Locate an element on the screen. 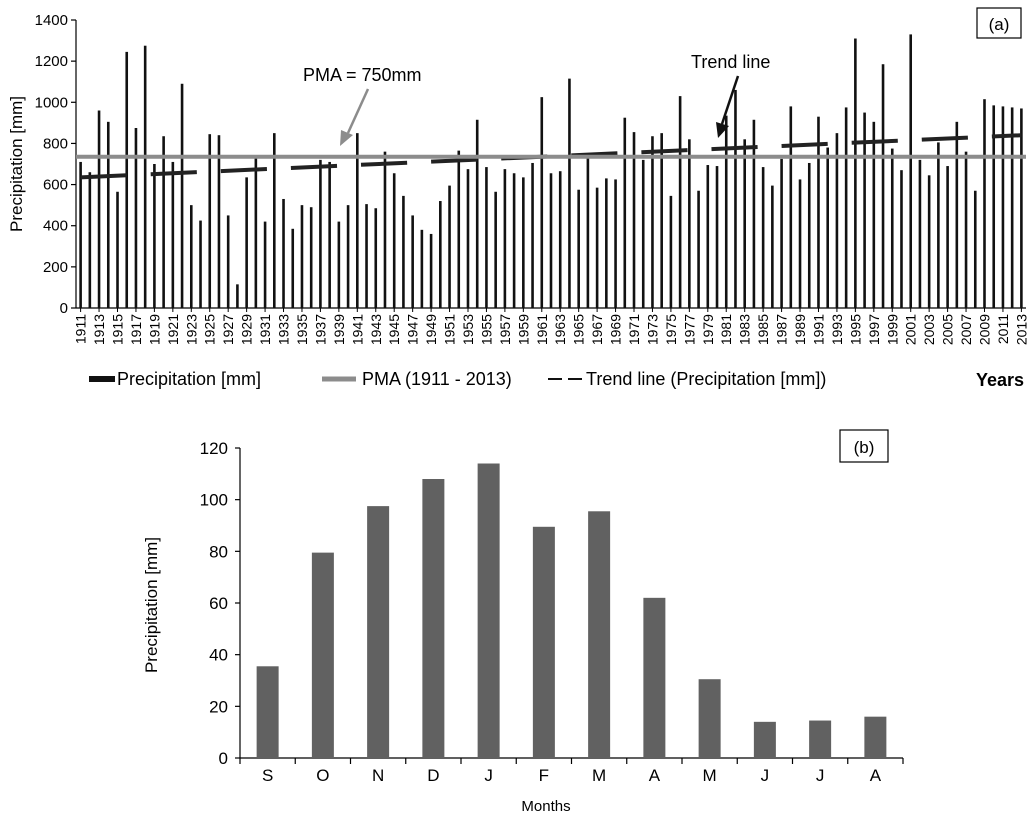  x-tick-label-a: 1985 is located at coordinates (763, 329).